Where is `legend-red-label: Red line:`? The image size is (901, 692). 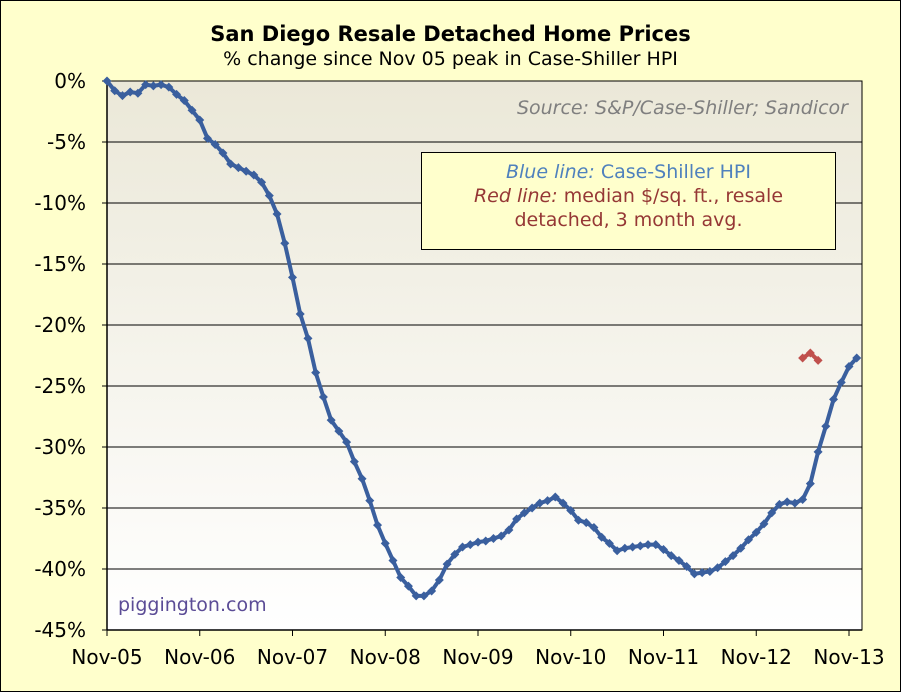 legend-red-label: Red line: is located at coordinates (515, 196).